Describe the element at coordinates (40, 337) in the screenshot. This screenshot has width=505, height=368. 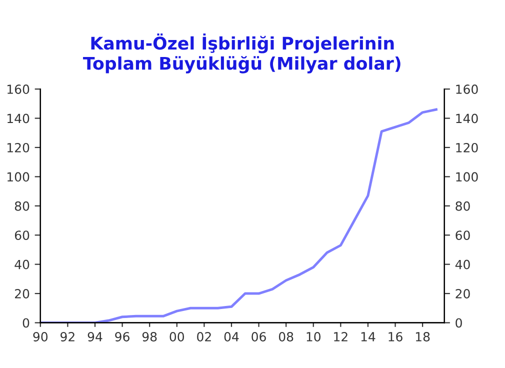
I see `x-tick-label: 90` at that location.